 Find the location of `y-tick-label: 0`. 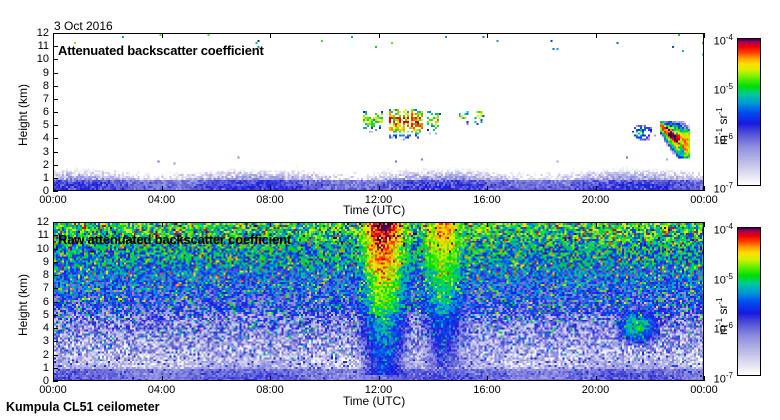

y-tick-label: 0 is located at coordinates (45, 381).